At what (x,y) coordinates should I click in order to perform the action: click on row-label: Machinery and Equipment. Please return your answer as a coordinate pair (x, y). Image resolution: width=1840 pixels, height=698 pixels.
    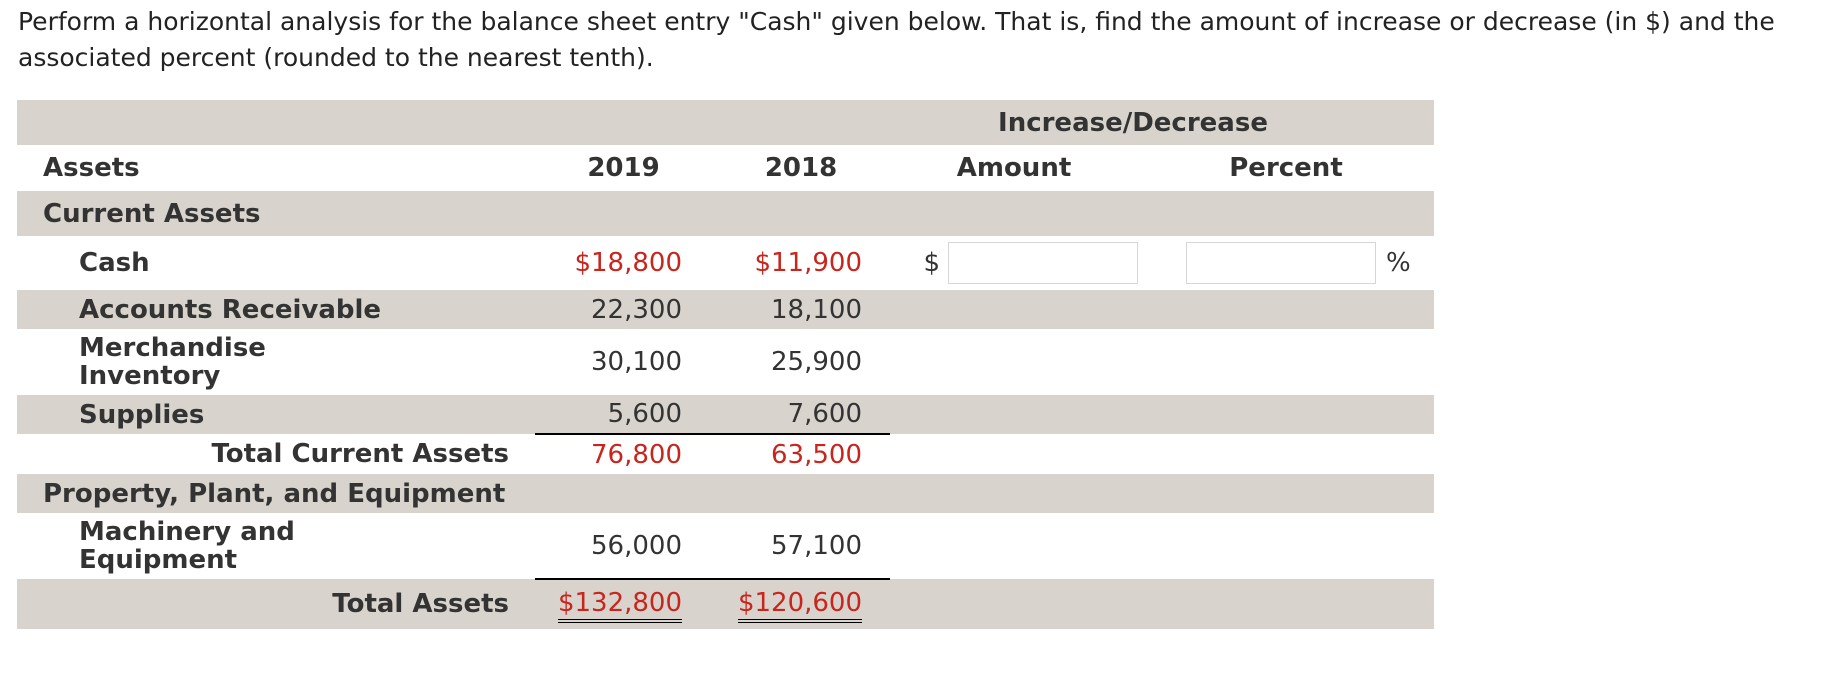
    Looking at the image, I should click on (276, 546).